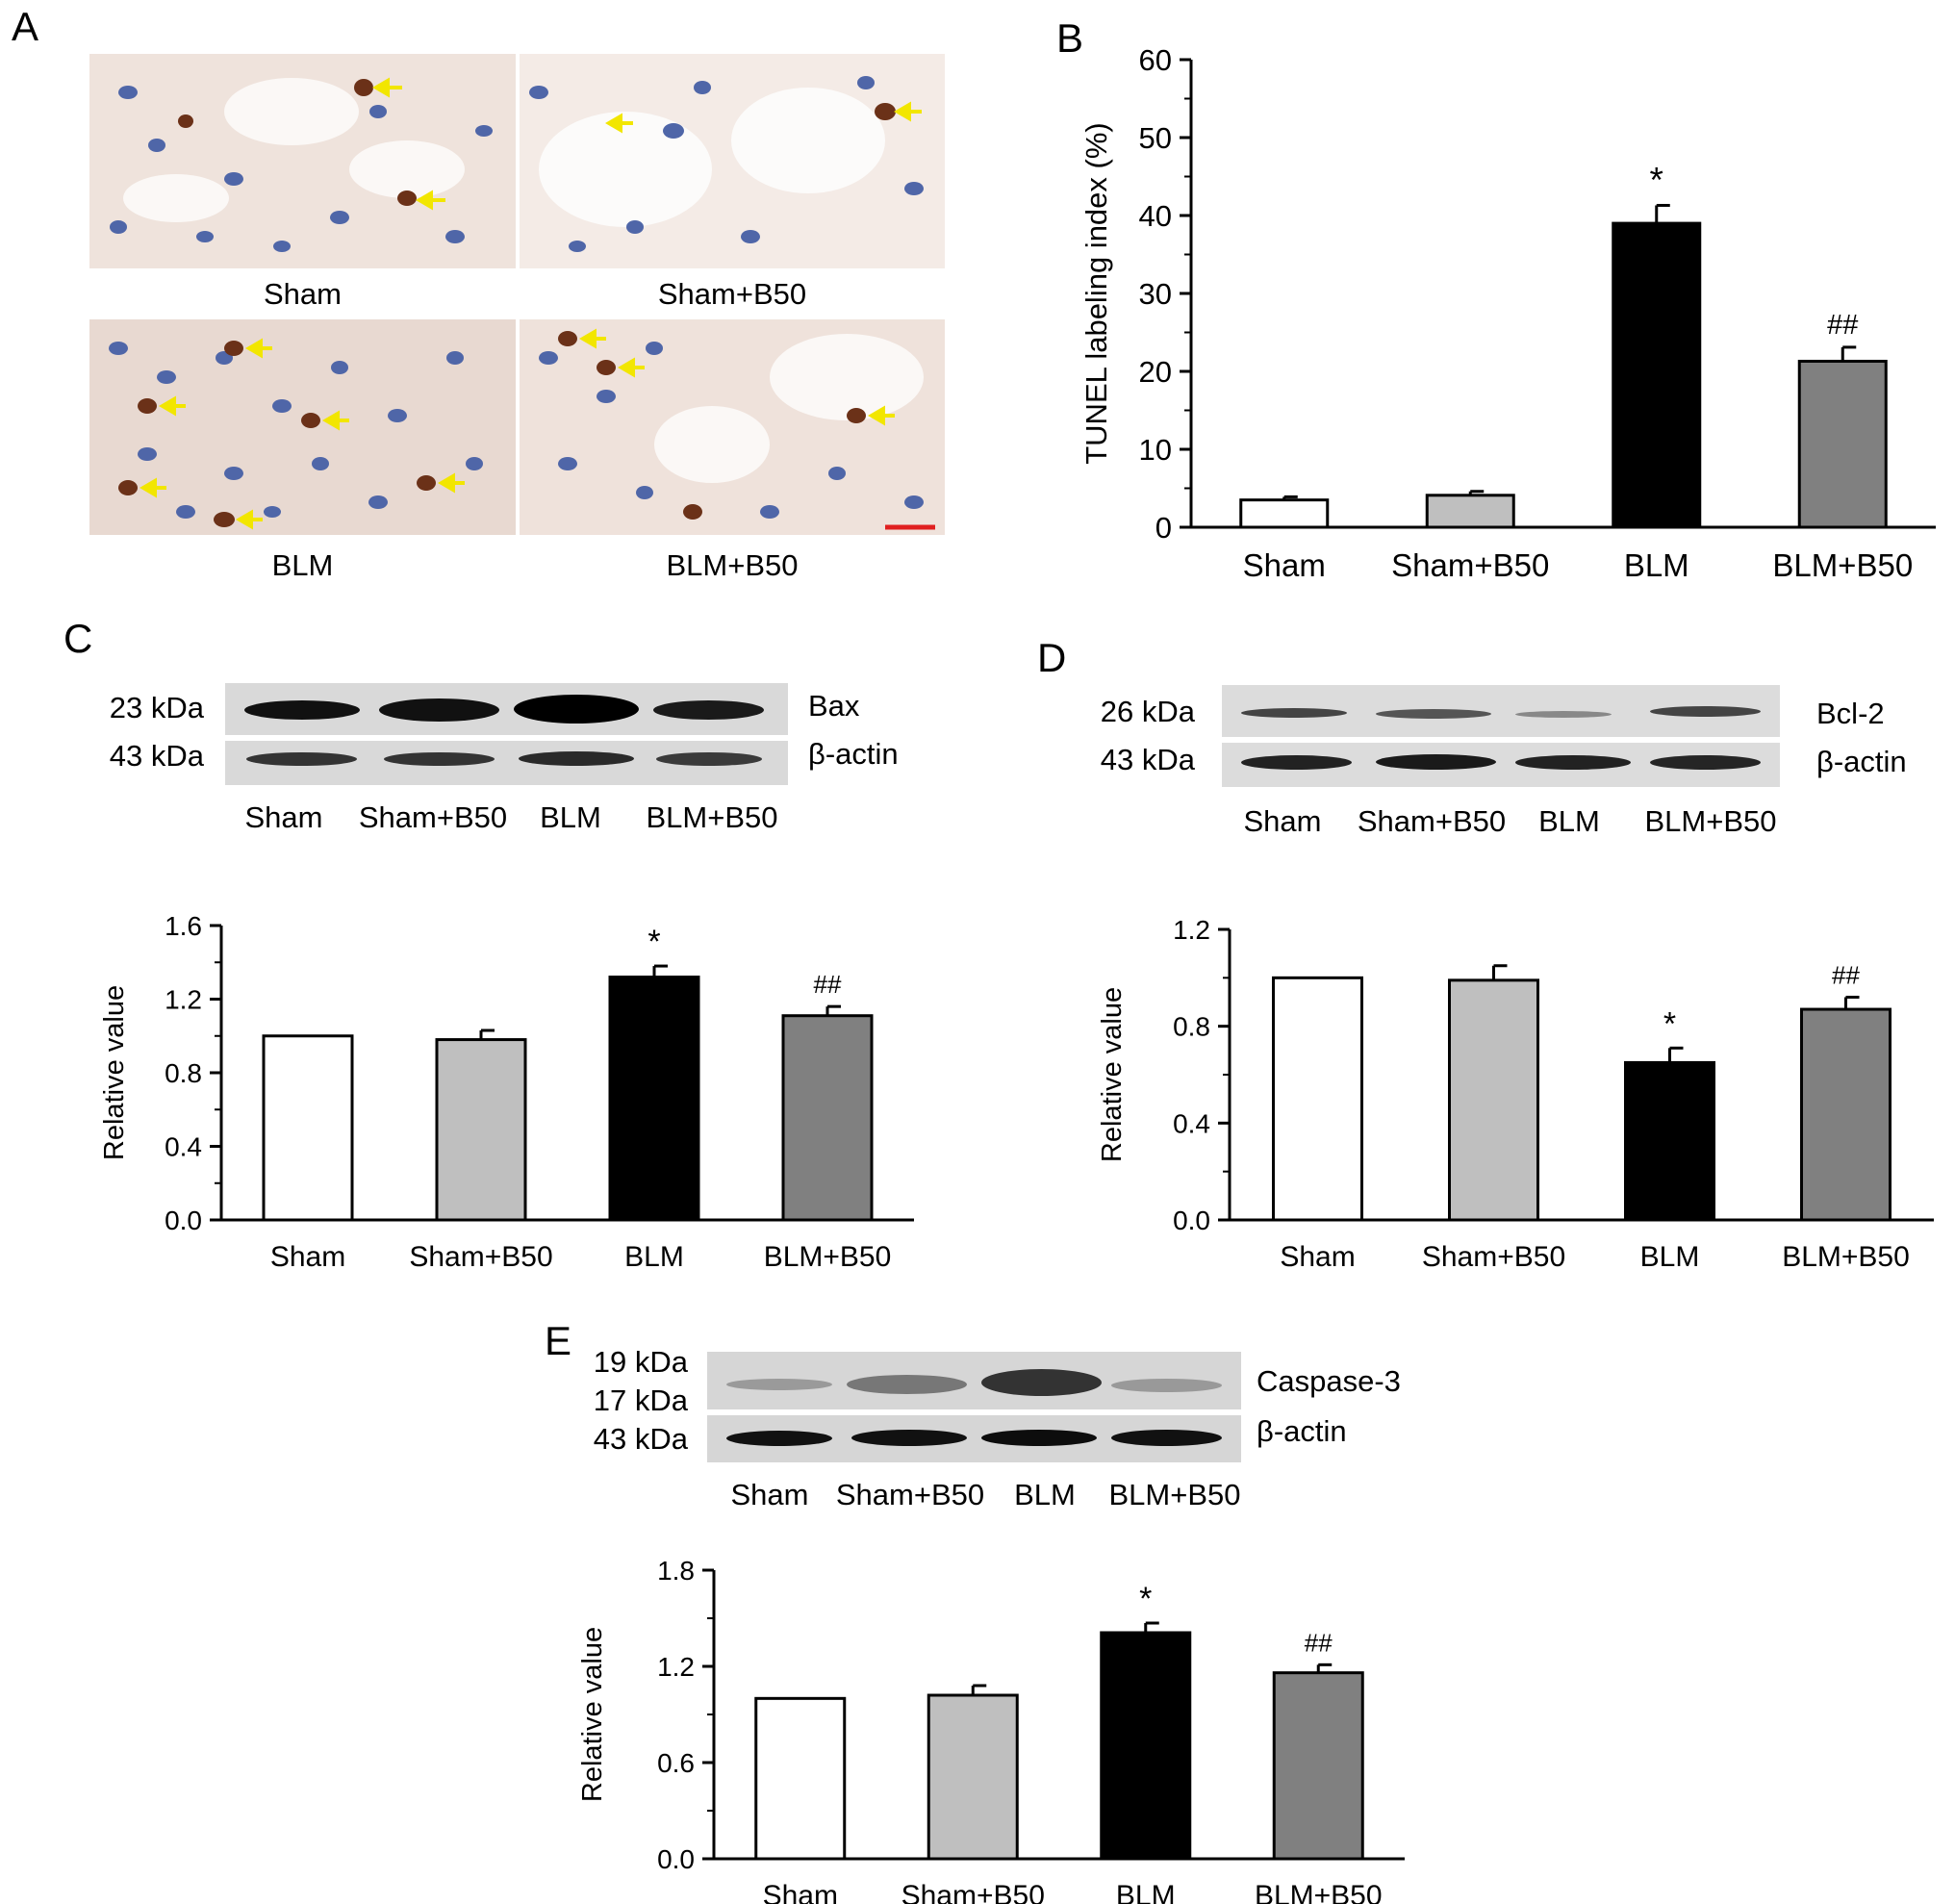 This screenshot has width=1955, height=1904. I want to click on micrograph-sham-image, so click(301, 164).